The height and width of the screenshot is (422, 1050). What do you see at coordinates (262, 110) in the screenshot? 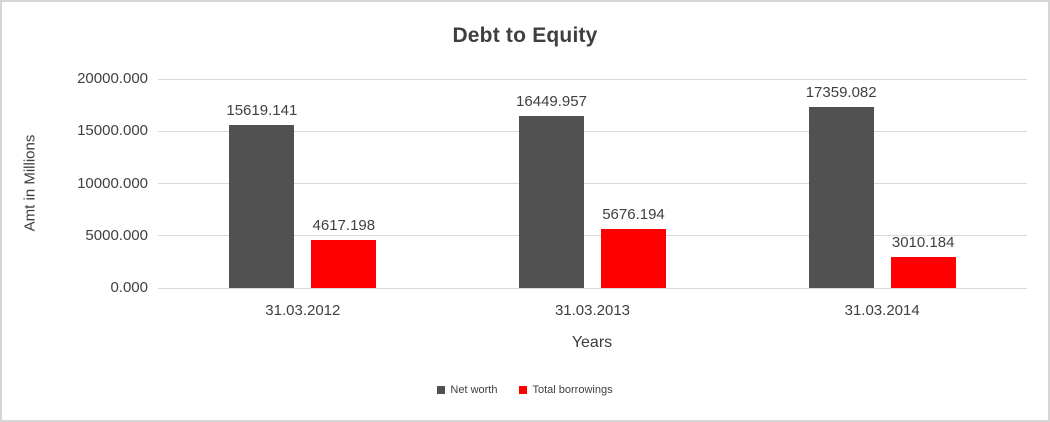
I see `bar-value-label: 15619.141` at bounding box center [262, 110].